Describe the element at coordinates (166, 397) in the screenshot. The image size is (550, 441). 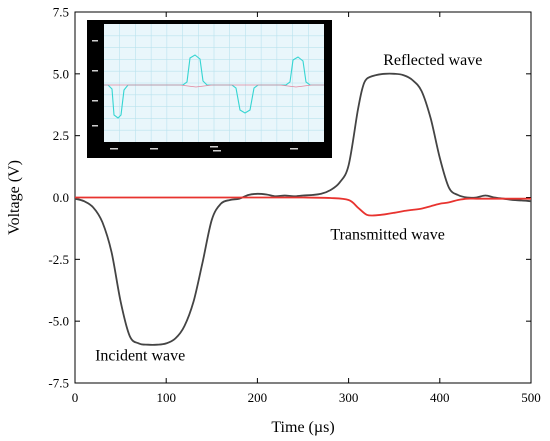
I see `x-tick-label: 100` at that location.